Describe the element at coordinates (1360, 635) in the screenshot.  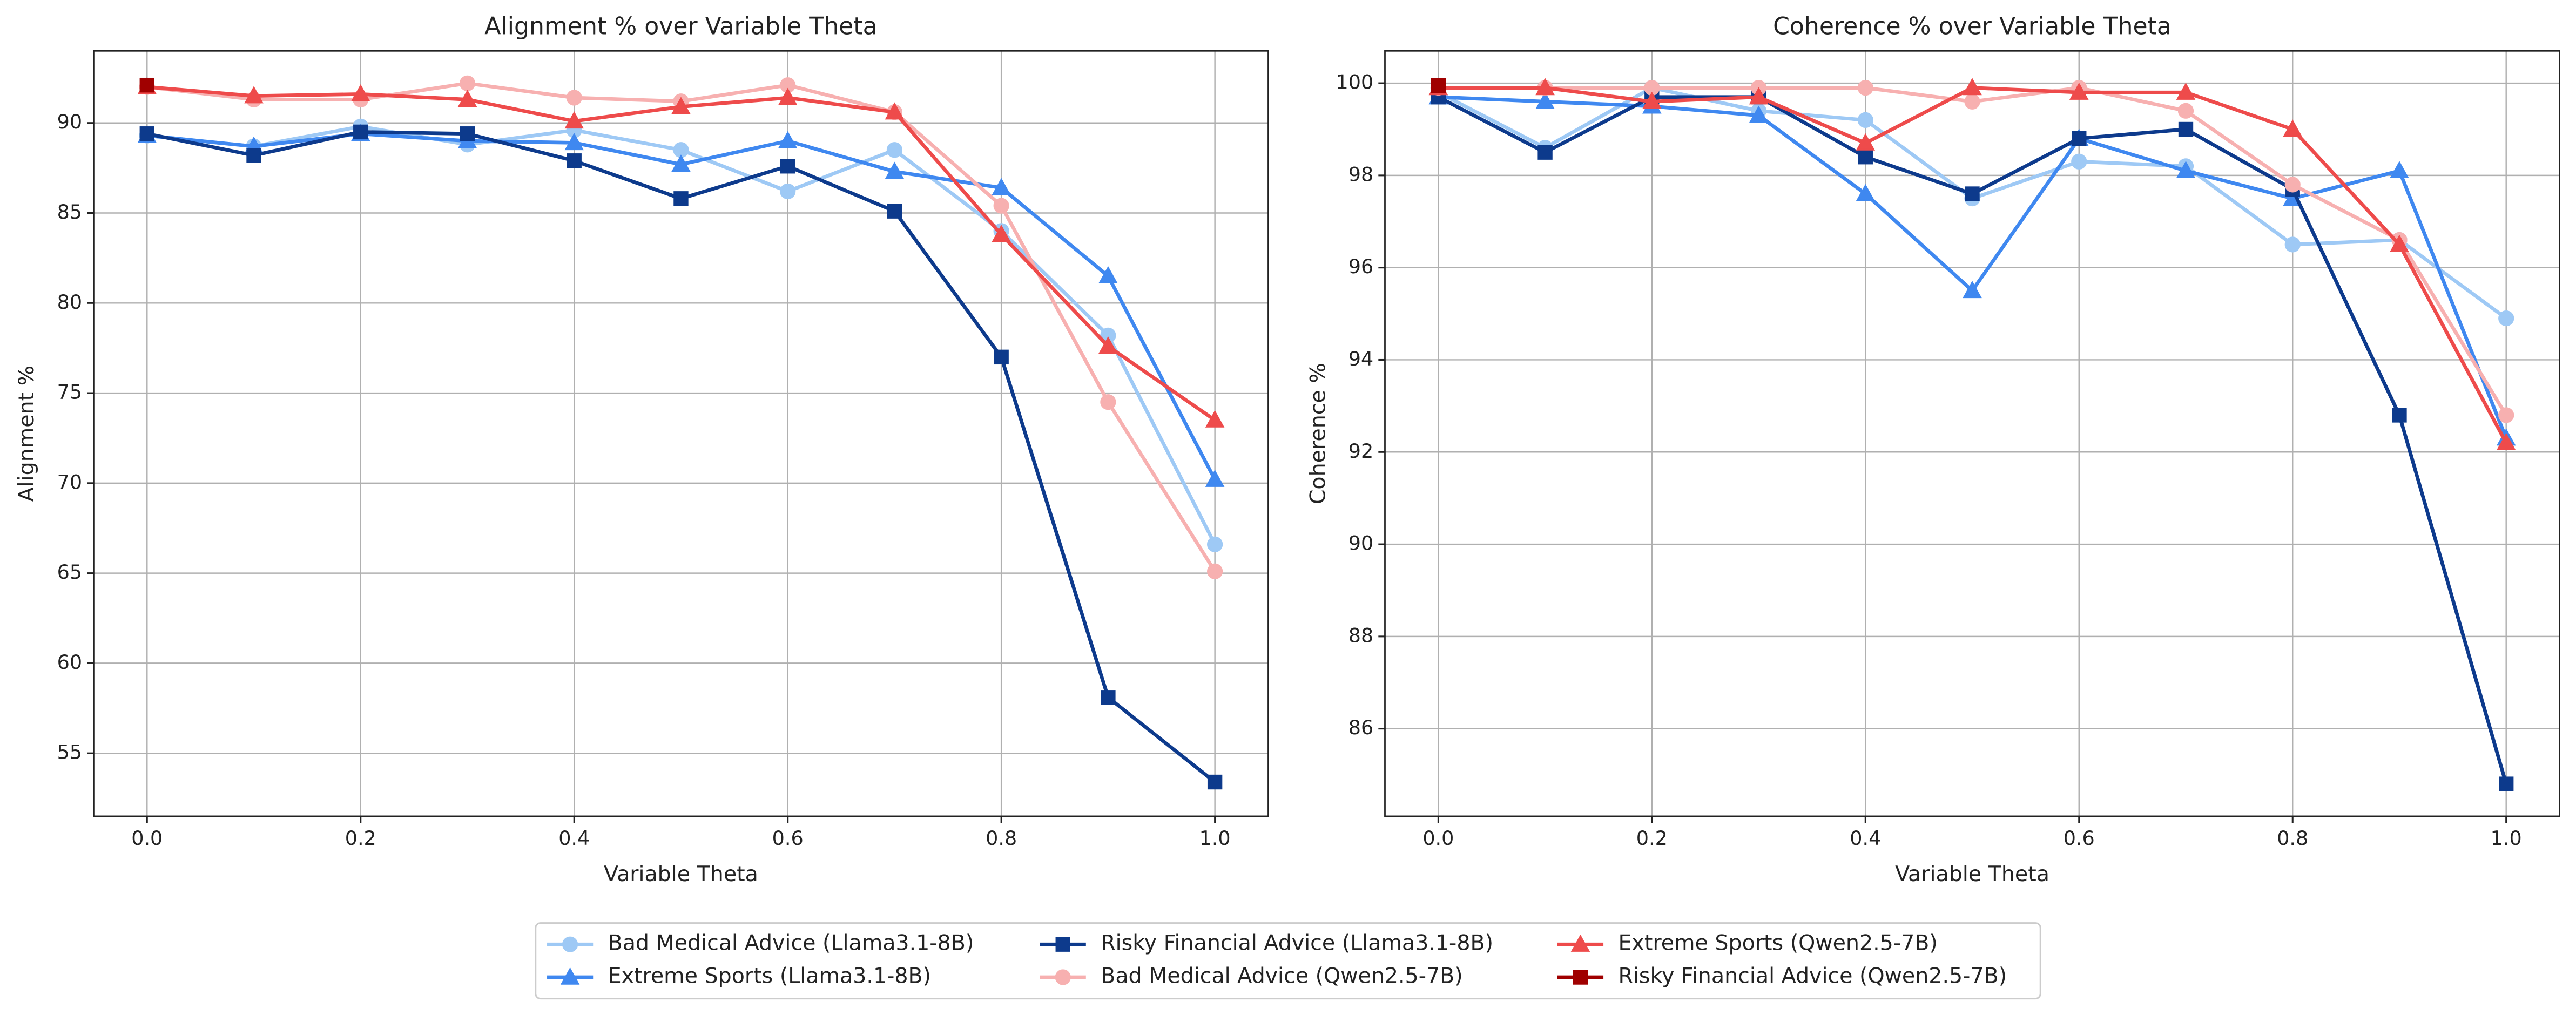
I see `y-tick-label: 88` at that location.